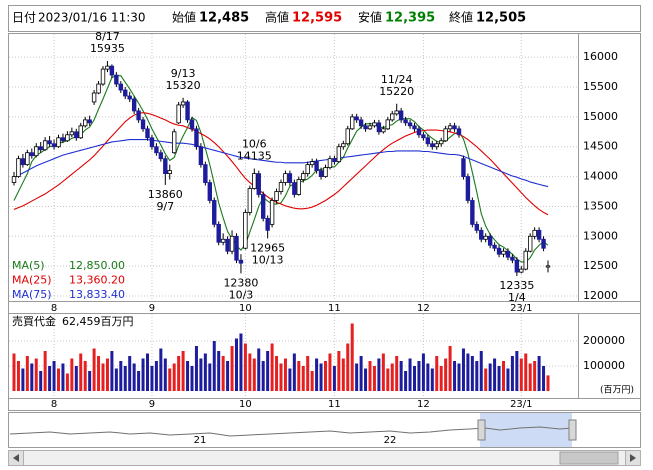 The width and height of the screenshot is (653, 470). What do you see at coordinates (184, 17) in the screenshot?
I see `header-item-label: 始値` at bounding box center [184, 17].